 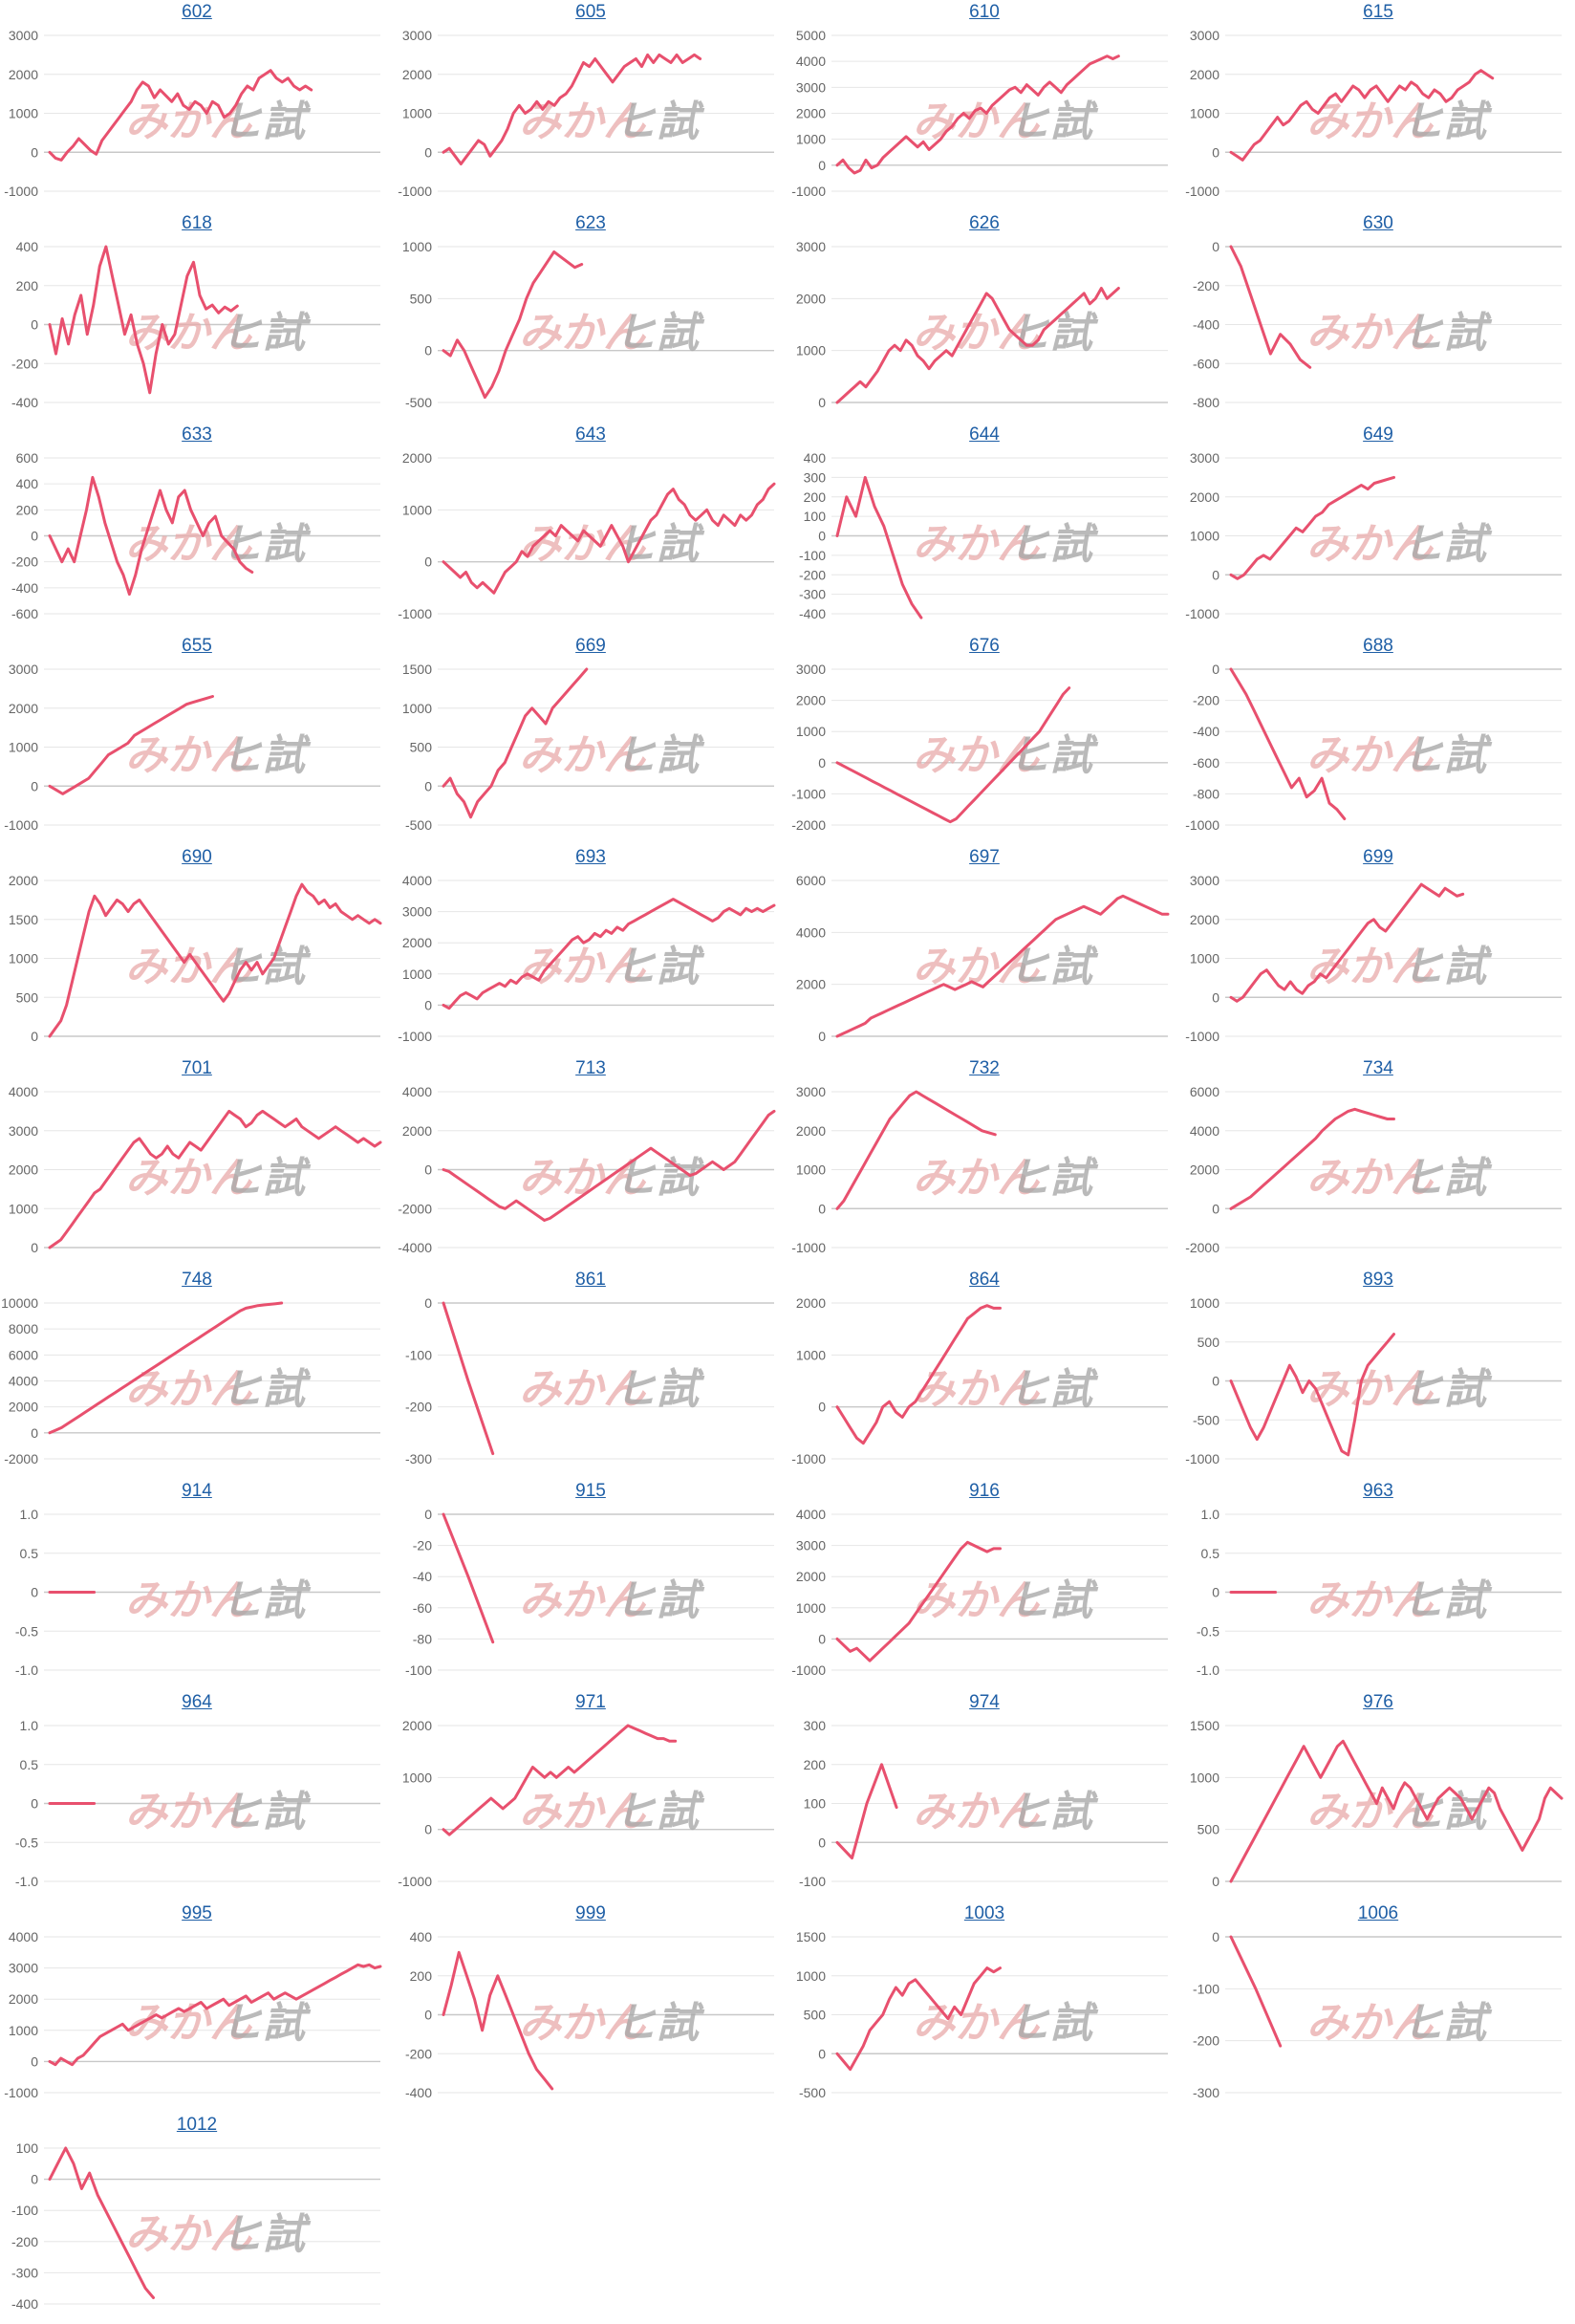 What do you see at coordinates (197, 12) in the screenshot?
I see `chart-title-link: 602` at bounding box center [197, 12].